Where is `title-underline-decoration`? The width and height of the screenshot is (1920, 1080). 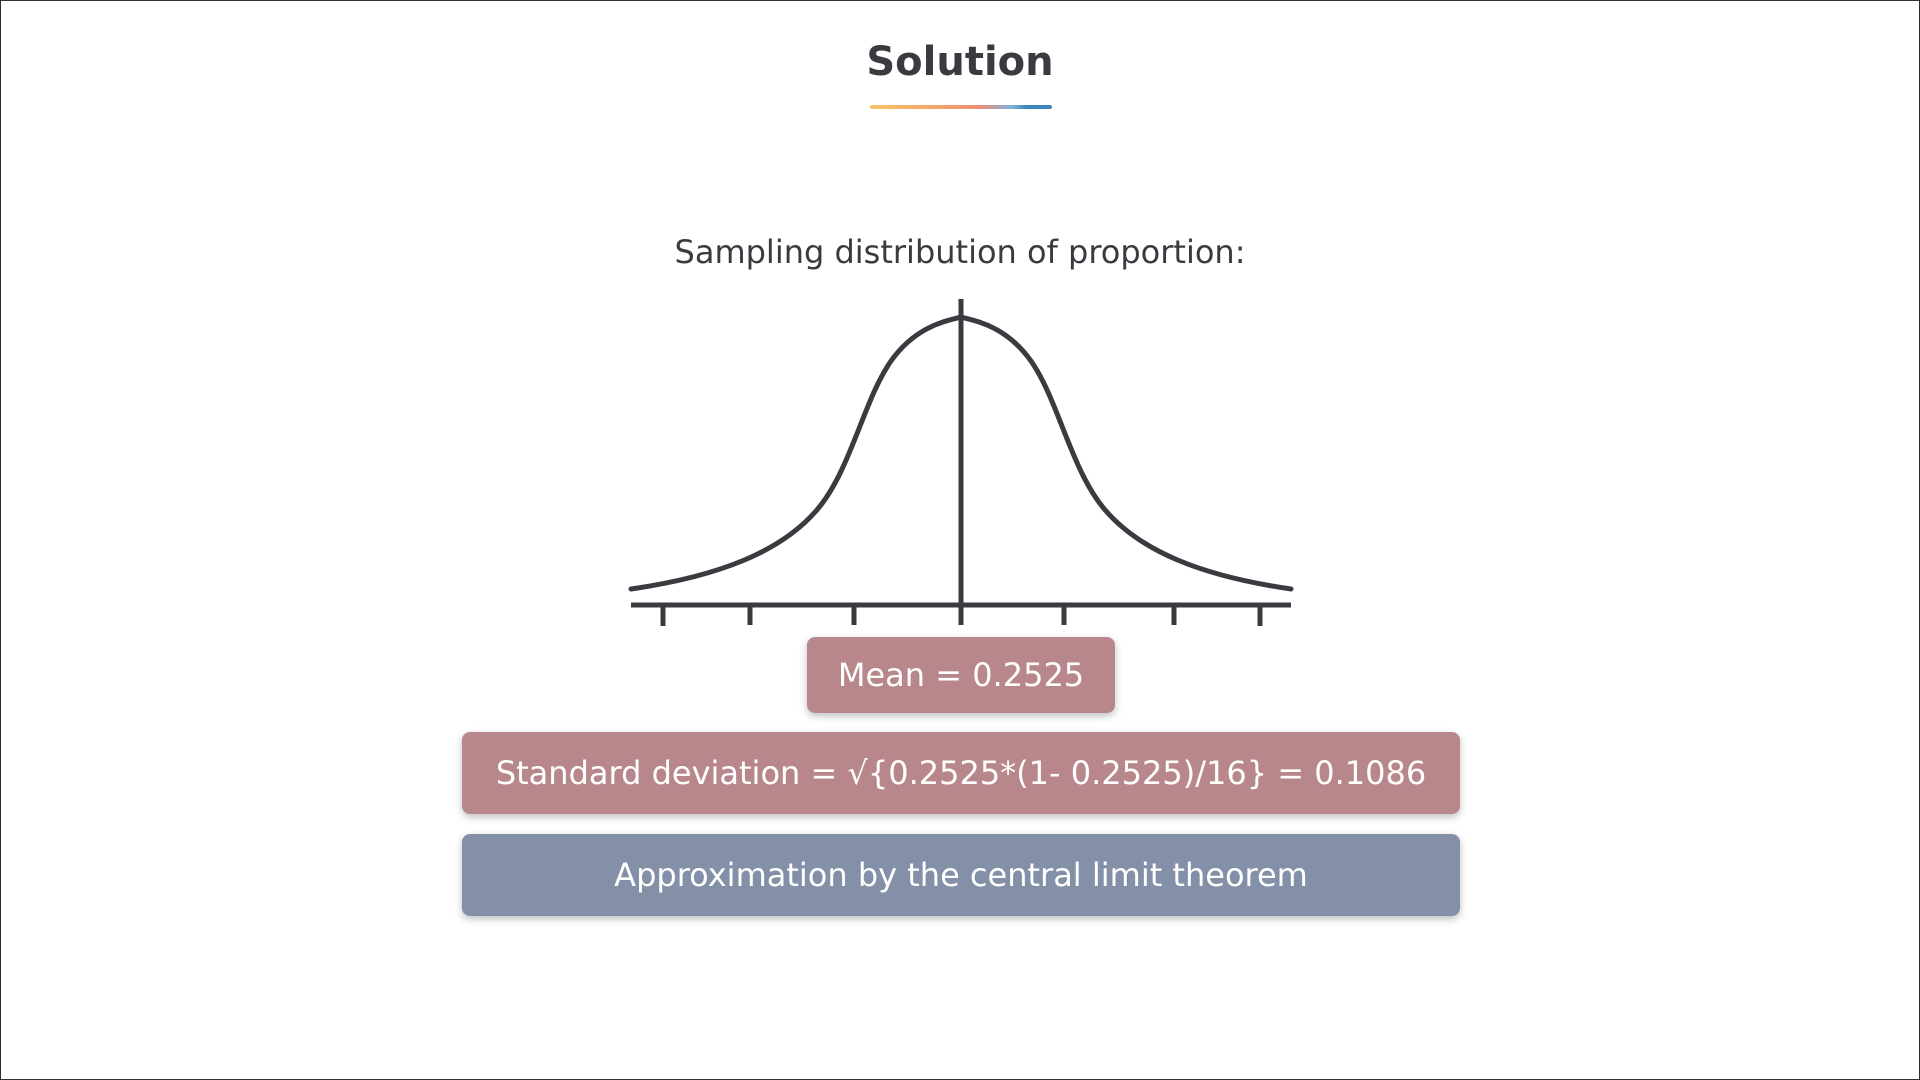 title-underline-decoration is located at coordinates (961, 107).